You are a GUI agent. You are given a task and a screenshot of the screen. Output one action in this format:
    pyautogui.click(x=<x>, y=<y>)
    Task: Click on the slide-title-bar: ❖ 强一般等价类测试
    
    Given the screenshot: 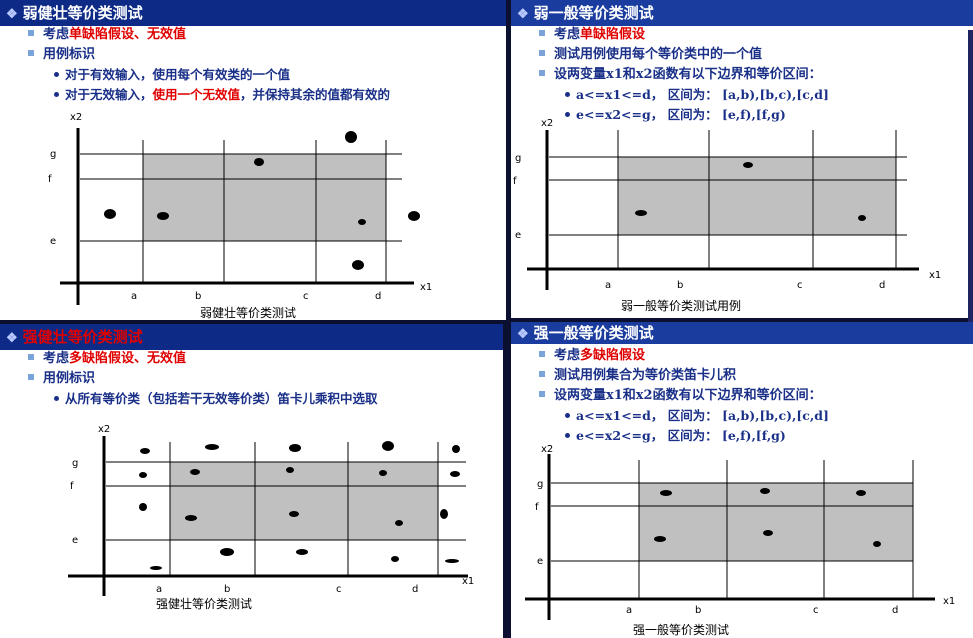 What is the action you would take?
    pyautogui.click(x=742, y=333)
    